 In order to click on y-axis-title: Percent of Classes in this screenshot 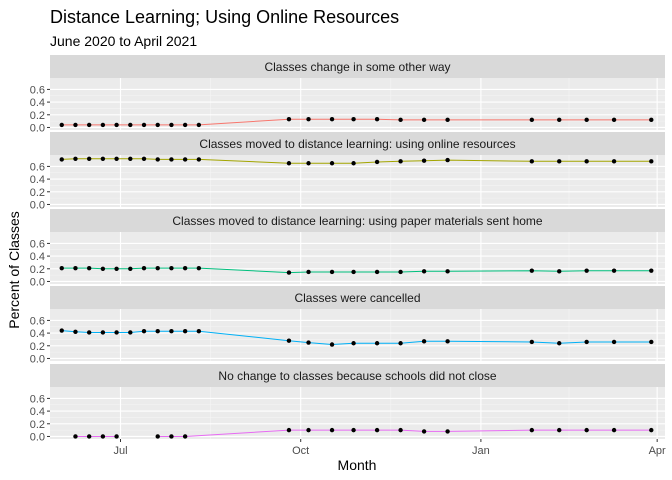, I will do `click(14, 270)`.